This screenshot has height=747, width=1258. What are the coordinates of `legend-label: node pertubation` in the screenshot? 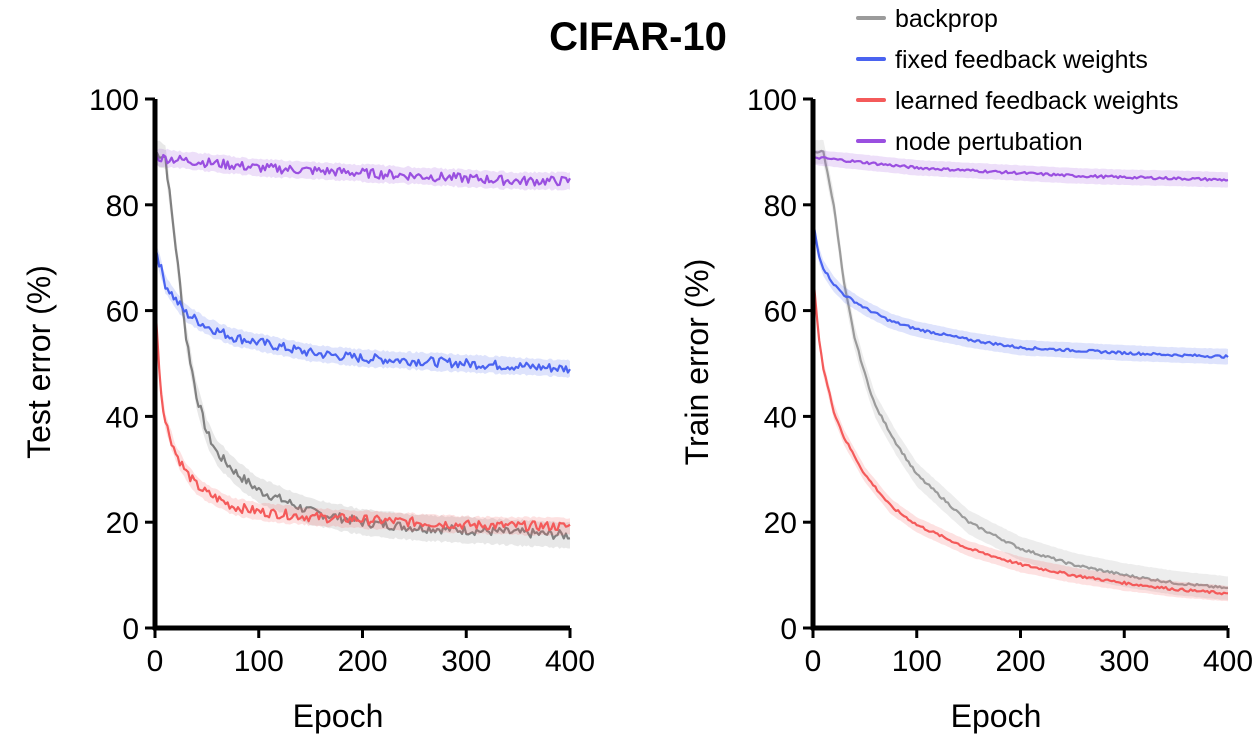 It's located at (989, 142).